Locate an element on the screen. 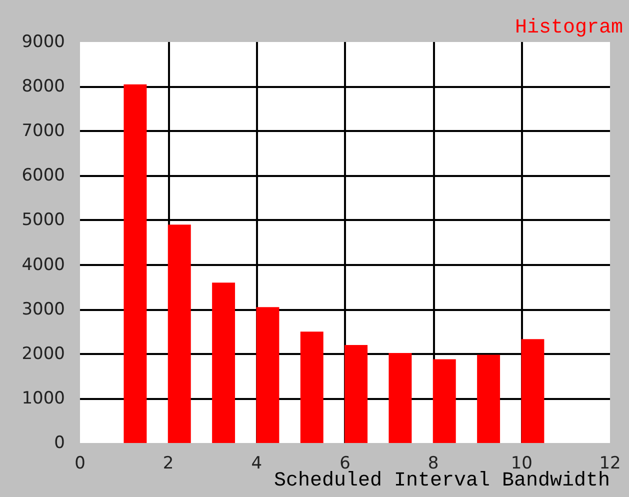  x-tick-label: 2 is located at coordinates (168, 464).